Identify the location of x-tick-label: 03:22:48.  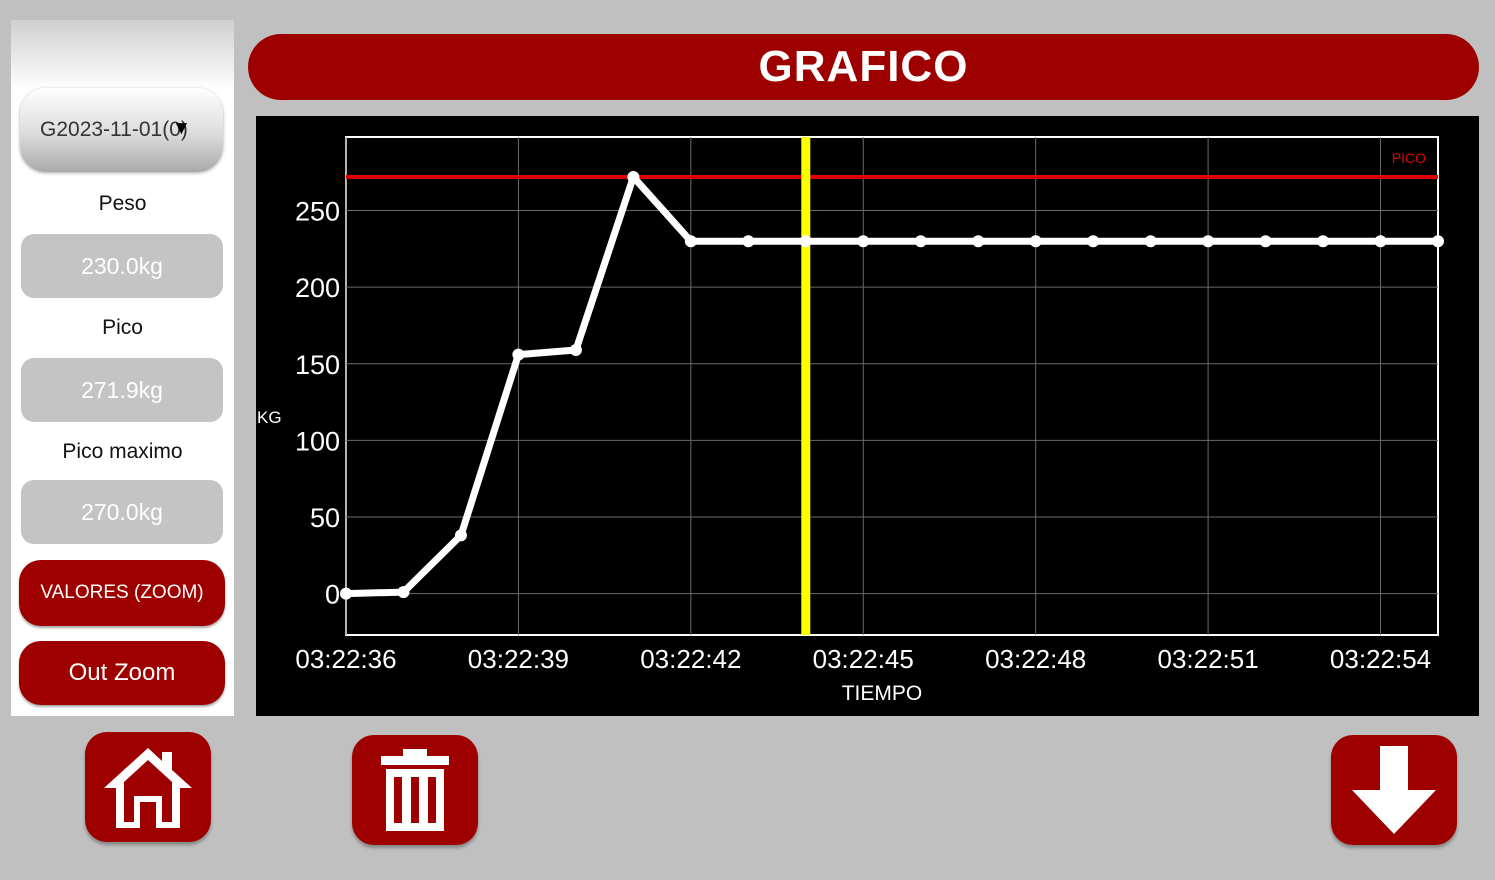
(1035, 659).